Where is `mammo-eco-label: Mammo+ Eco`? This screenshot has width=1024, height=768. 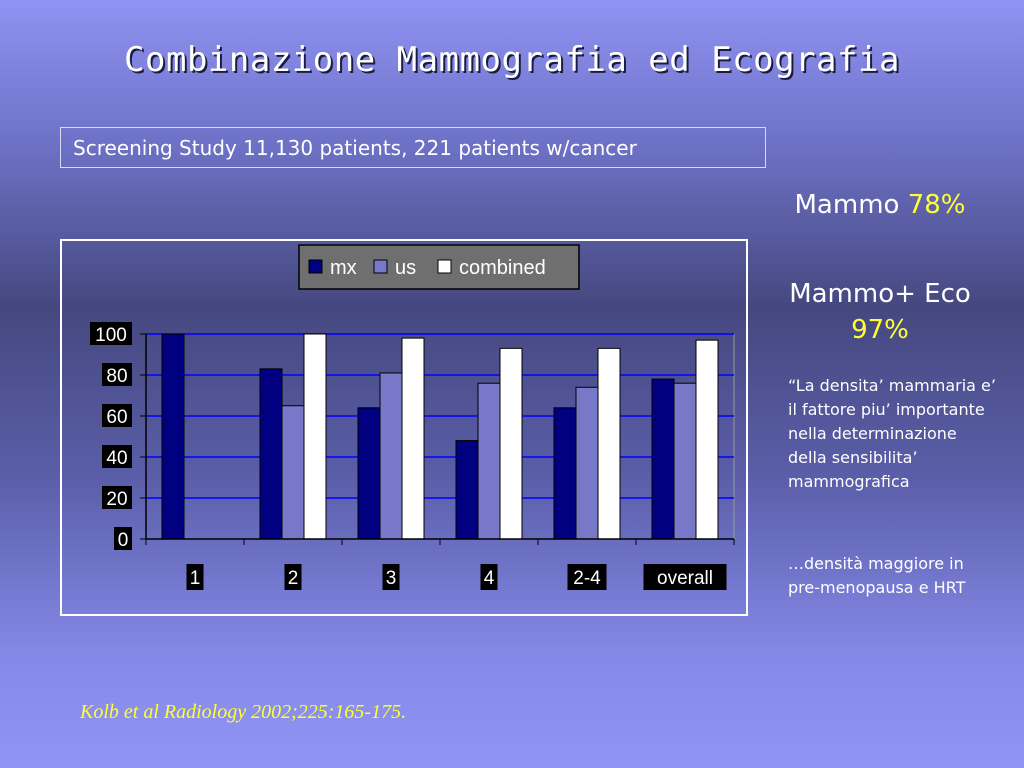
mammo-eco-label: Mammo+ Eco is located at coordinates (880, 294).